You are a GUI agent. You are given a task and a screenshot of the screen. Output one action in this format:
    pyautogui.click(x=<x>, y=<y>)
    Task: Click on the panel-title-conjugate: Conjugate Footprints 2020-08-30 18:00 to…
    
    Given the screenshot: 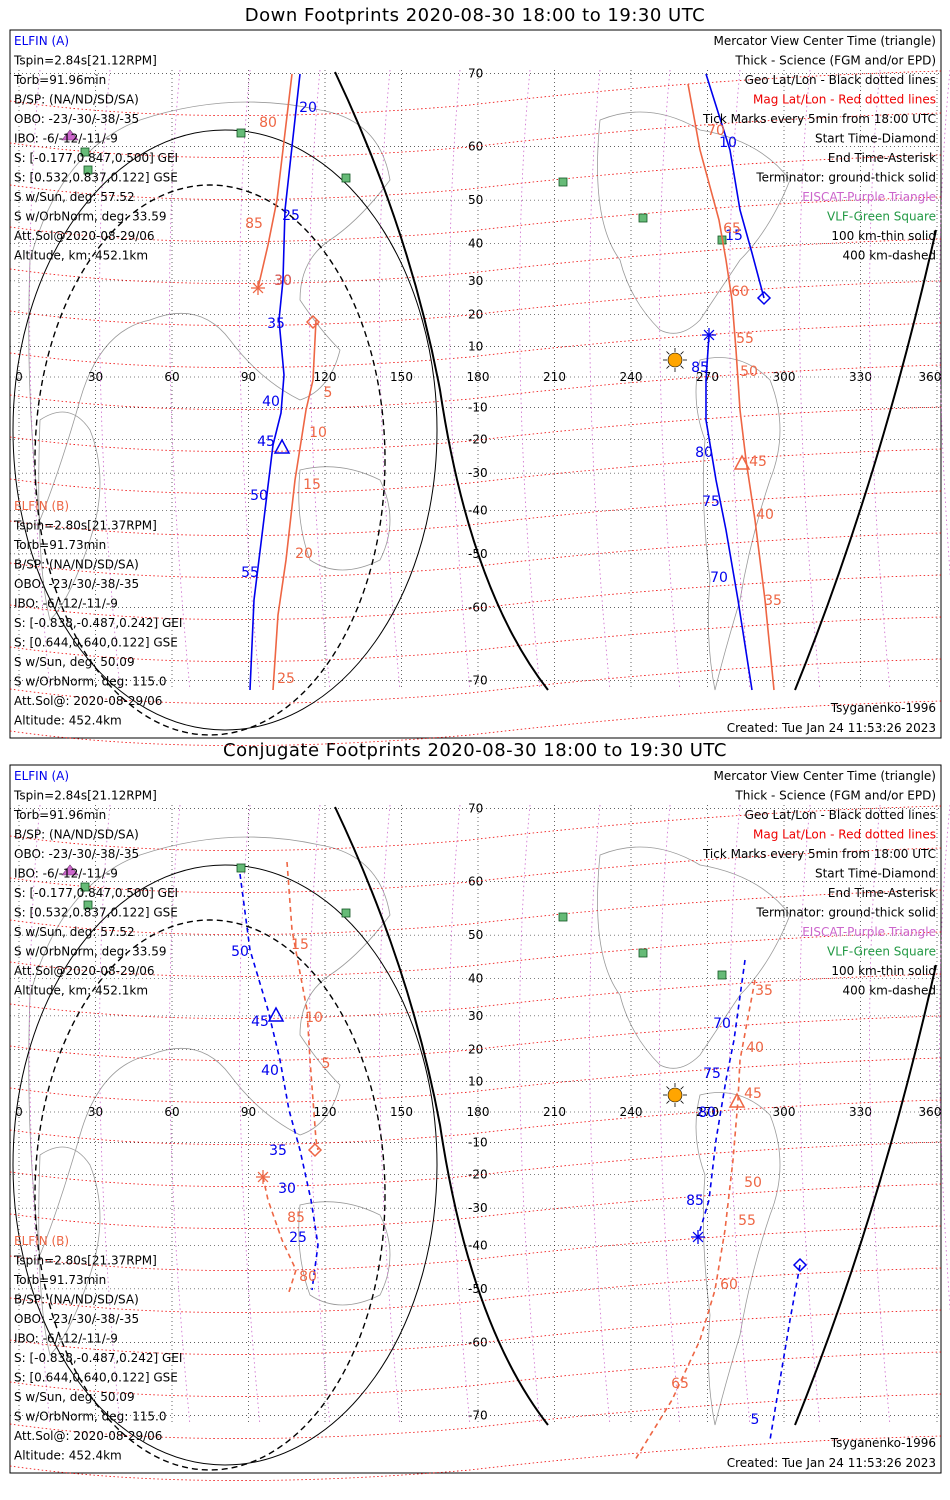 What is the action you would take?
    pyautogui.click(x=475, y=750)
    